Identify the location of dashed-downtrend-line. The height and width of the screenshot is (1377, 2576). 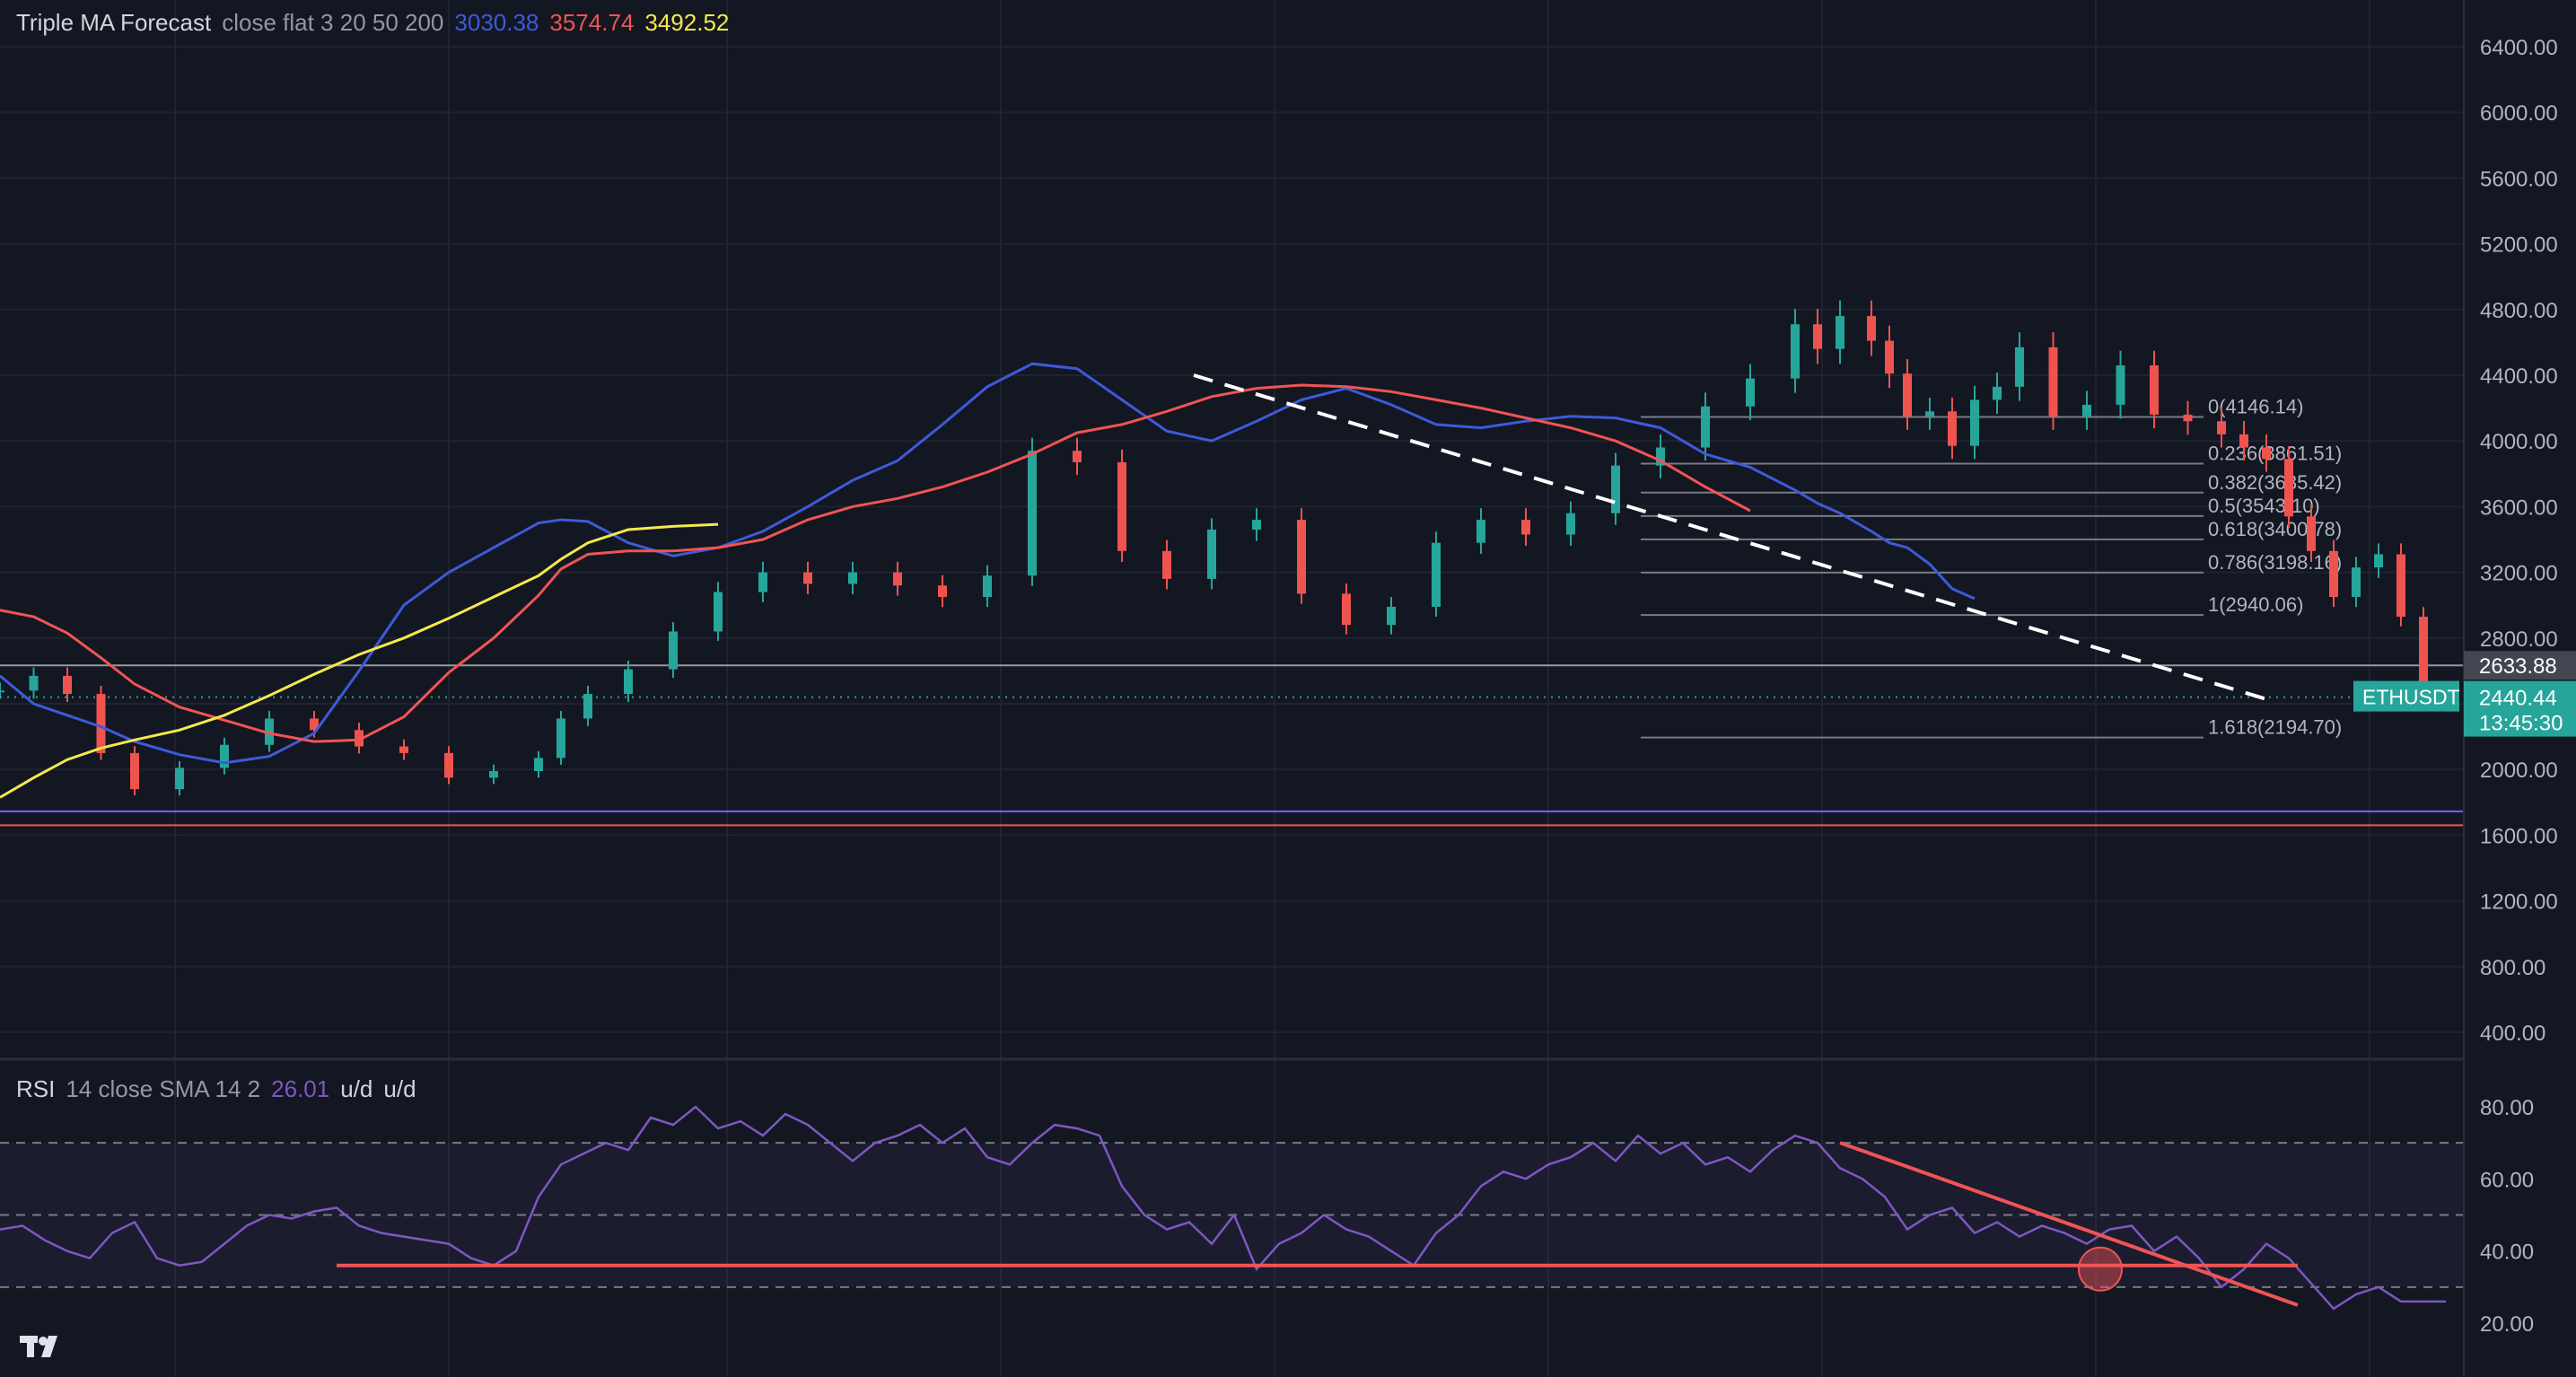
(1732, 538).